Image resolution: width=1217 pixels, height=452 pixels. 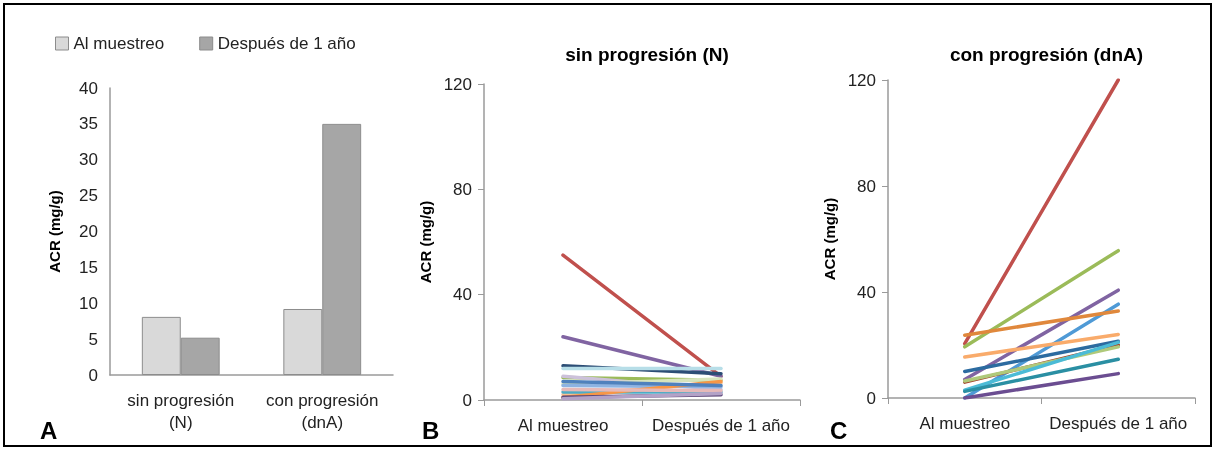 I want to click on chart-title: con progresión (dnA), so click(x=1046, y=54).